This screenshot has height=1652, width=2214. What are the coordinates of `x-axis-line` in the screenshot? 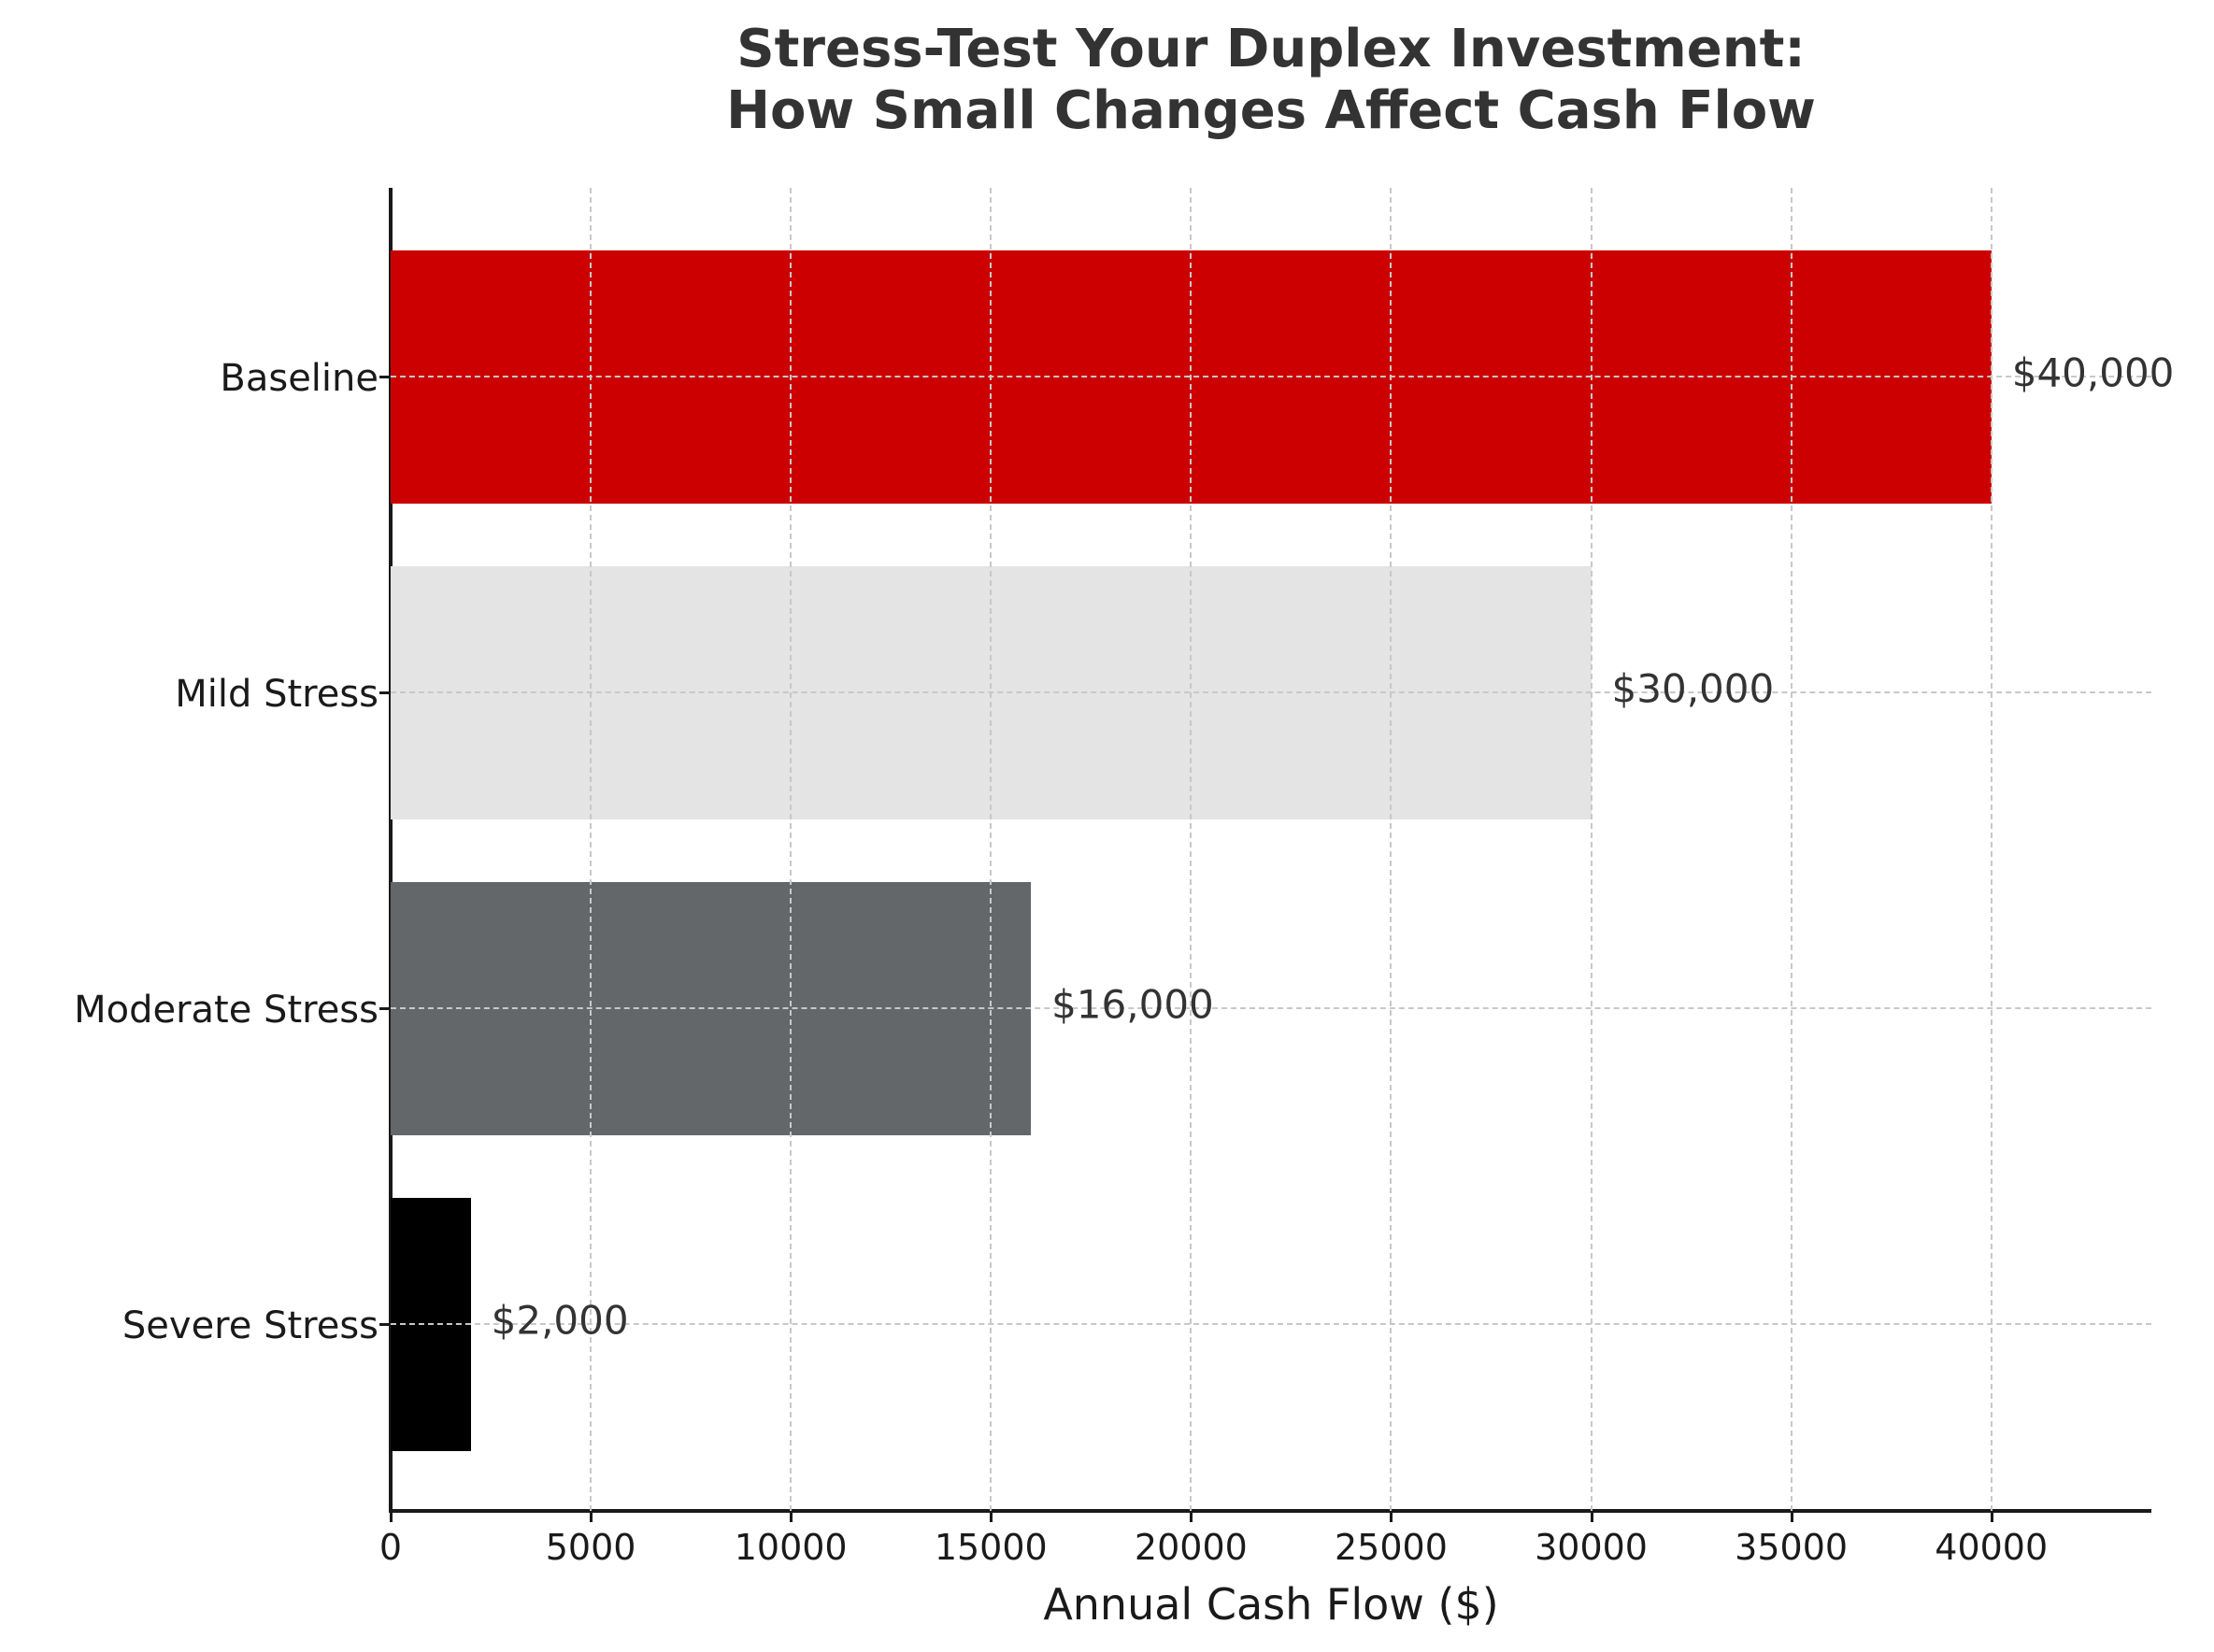 It's located at (1270, 1511).